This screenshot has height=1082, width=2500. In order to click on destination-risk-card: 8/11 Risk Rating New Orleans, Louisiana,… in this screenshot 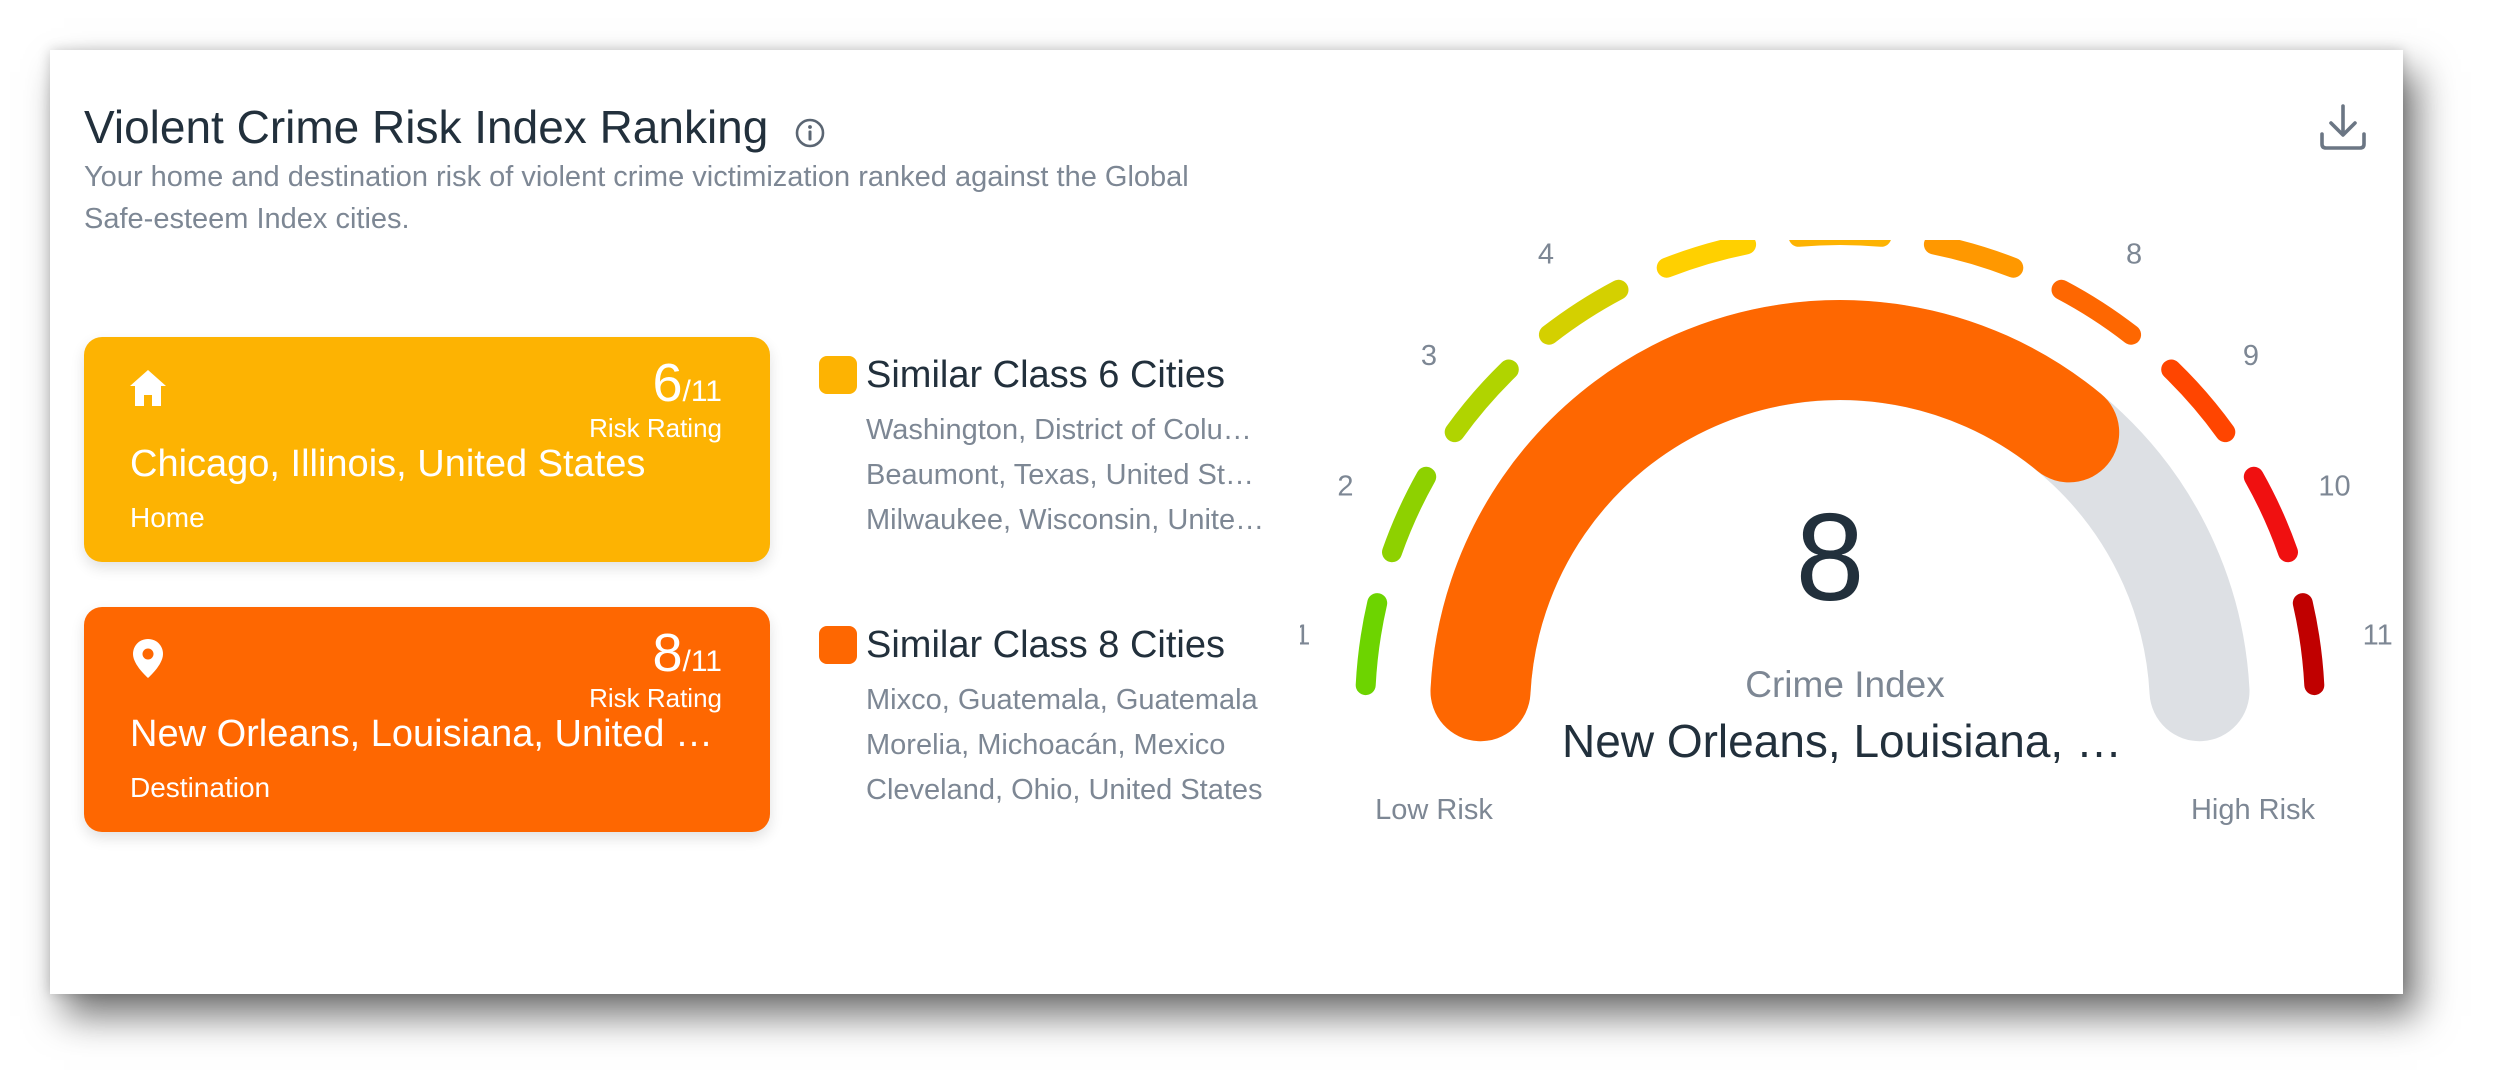, I will do `click(427, 719)`.